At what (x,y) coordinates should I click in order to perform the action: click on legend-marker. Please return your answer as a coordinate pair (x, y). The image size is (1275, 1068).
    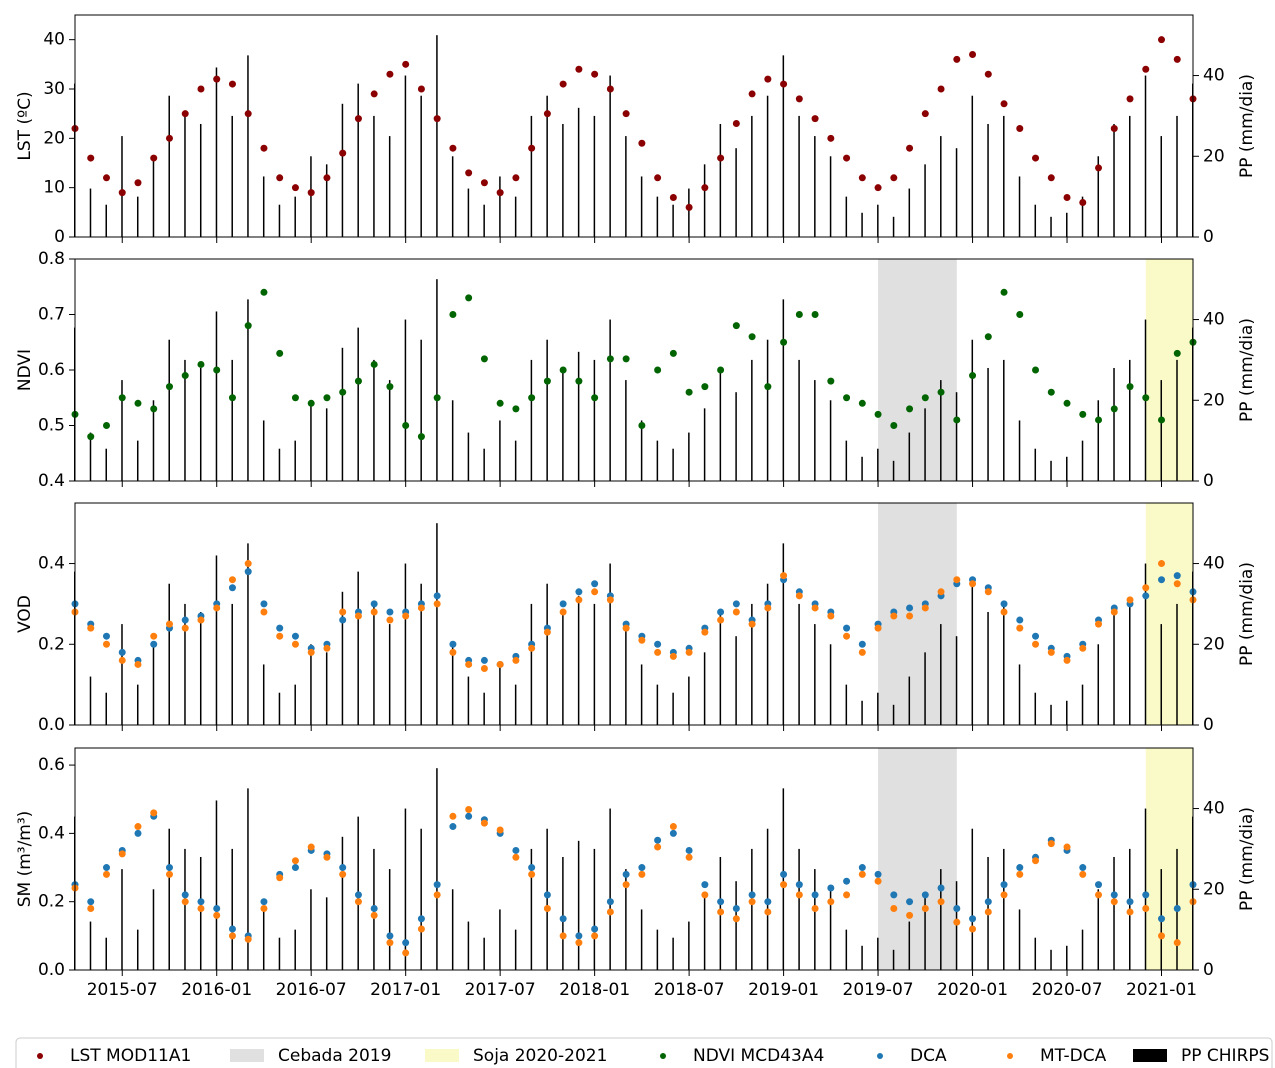
    Looking at the image, I should click on (1010, 1056).